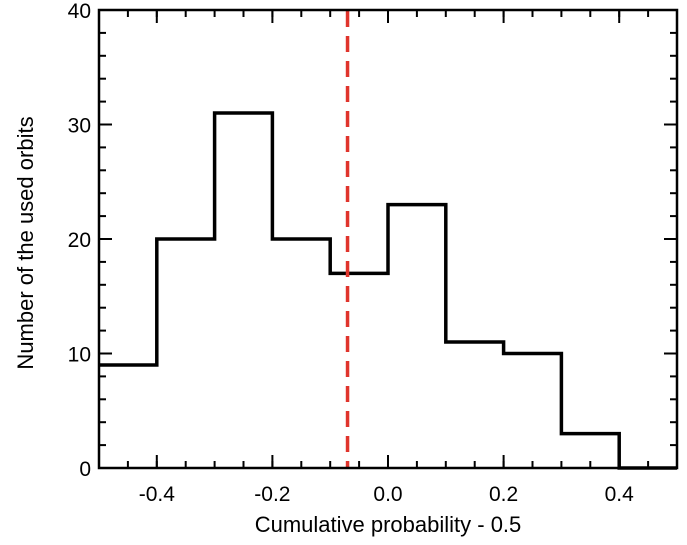 This screenshot has width=687, height=545. What do you see at coordinates (25, 242) in the screenshot?
I see `y-axis-label: Number of the used orbits` at bounding box center [25, 242].